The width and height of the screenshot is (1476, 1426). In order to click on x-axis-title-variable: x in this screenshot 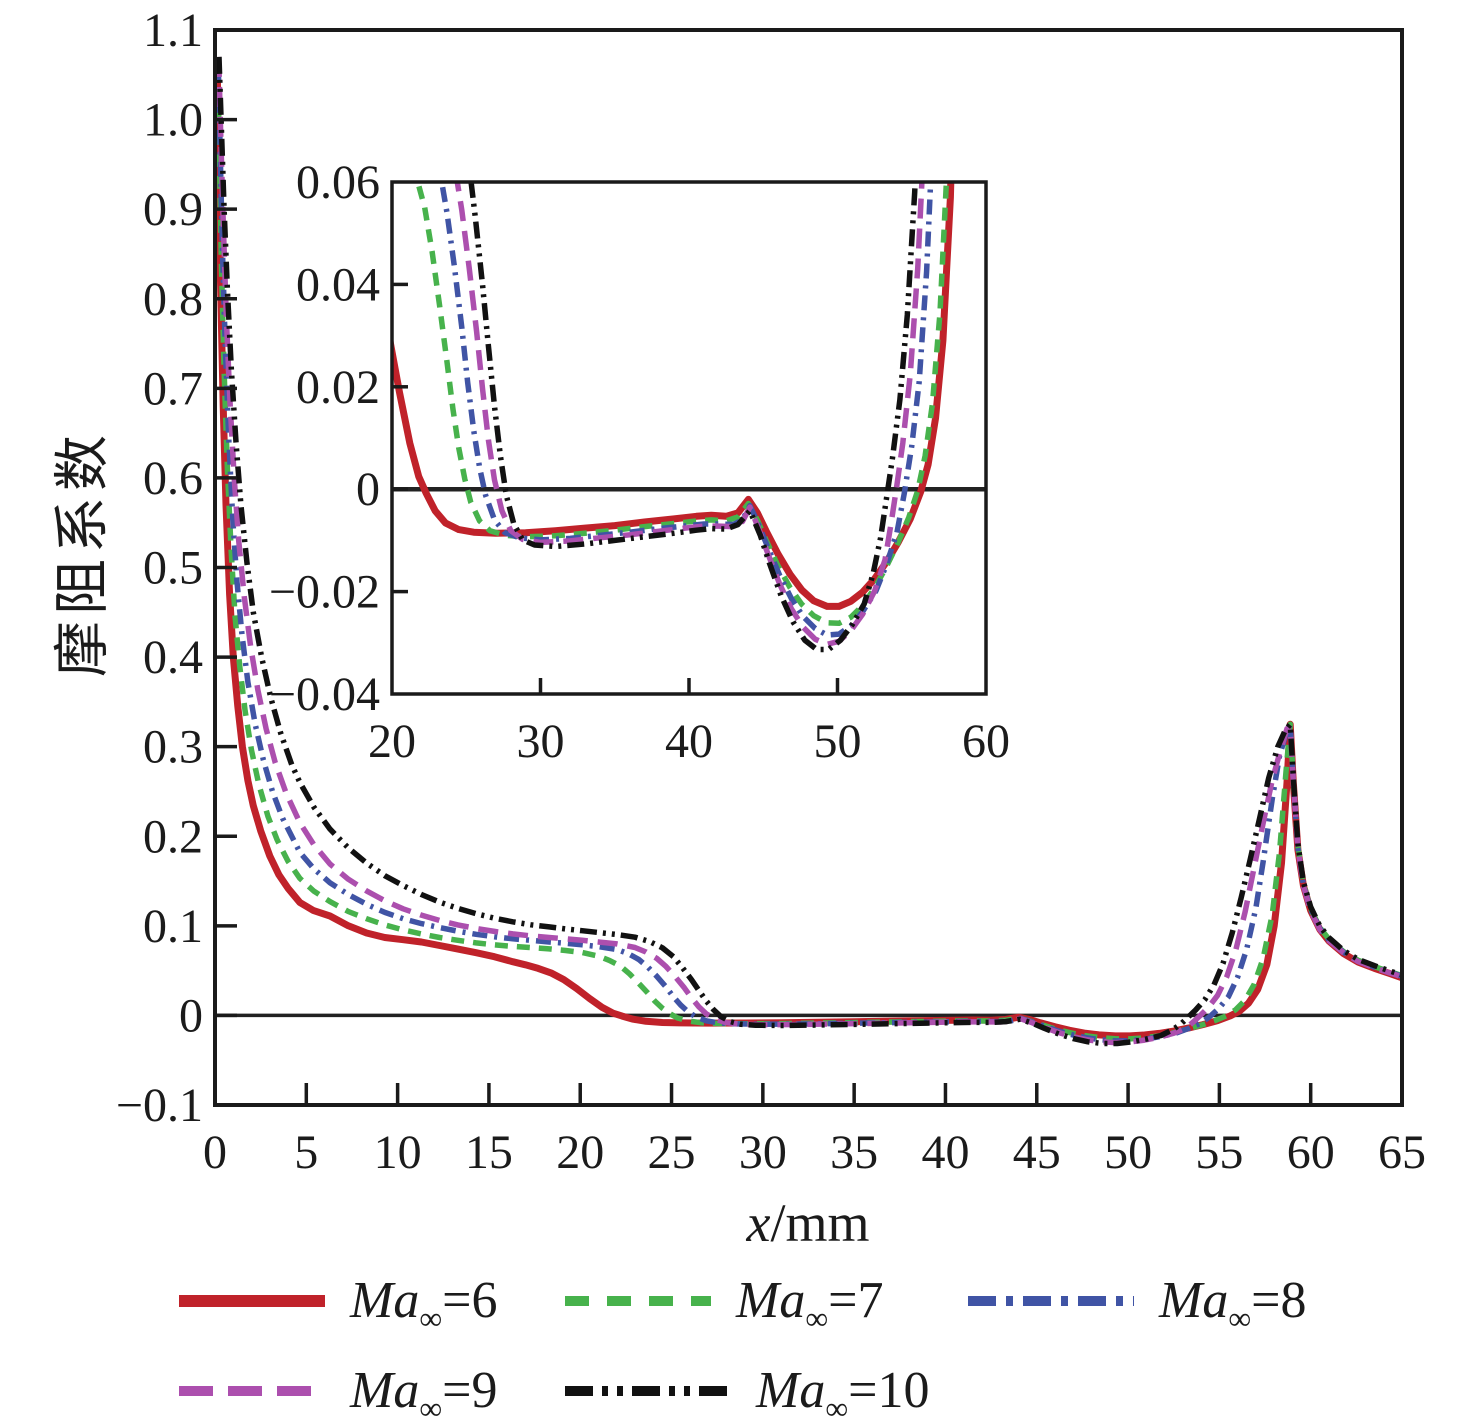, I will do `click(758, 1223)`.